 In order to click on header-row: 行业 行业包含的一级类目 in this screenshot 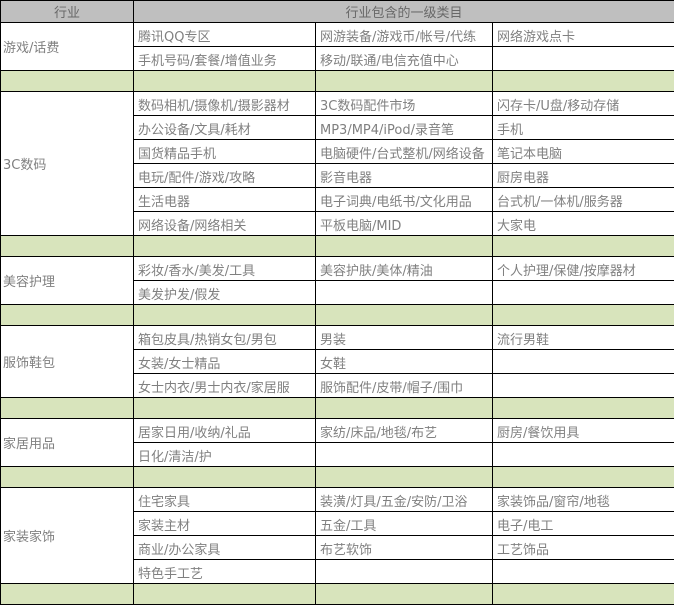, I will do `click(337, 11)`.